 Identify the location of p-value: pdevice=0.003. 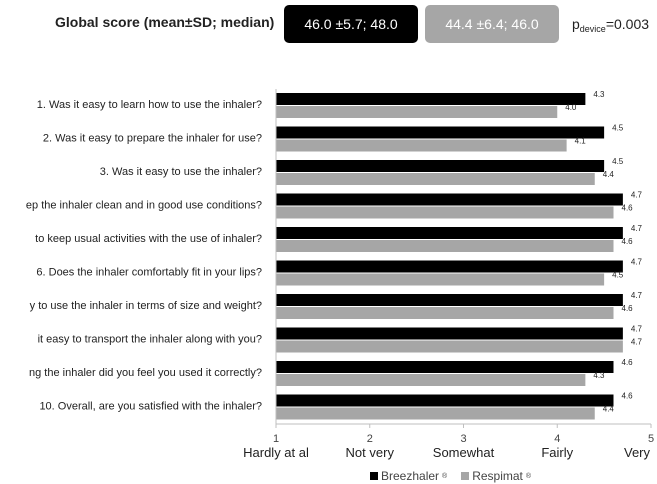
(610, 25).